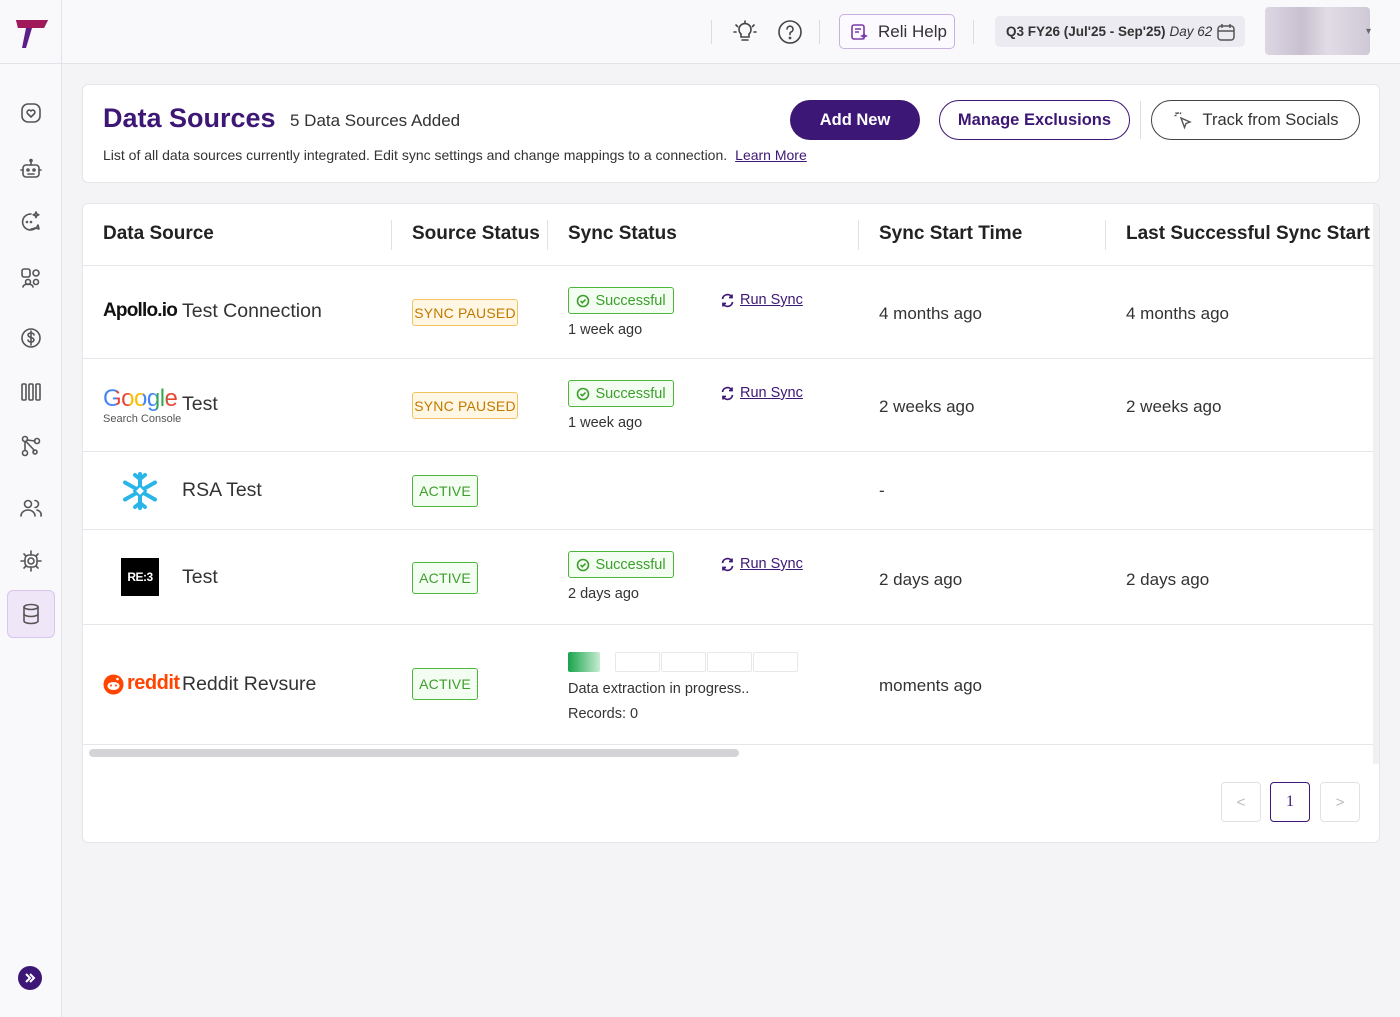  Describe the element at coordinates (1120, 31) in the screenshot. I see `quarter-selector: Q3 FY26 (Jul'25 - Sep'25) Day 62` at that location.